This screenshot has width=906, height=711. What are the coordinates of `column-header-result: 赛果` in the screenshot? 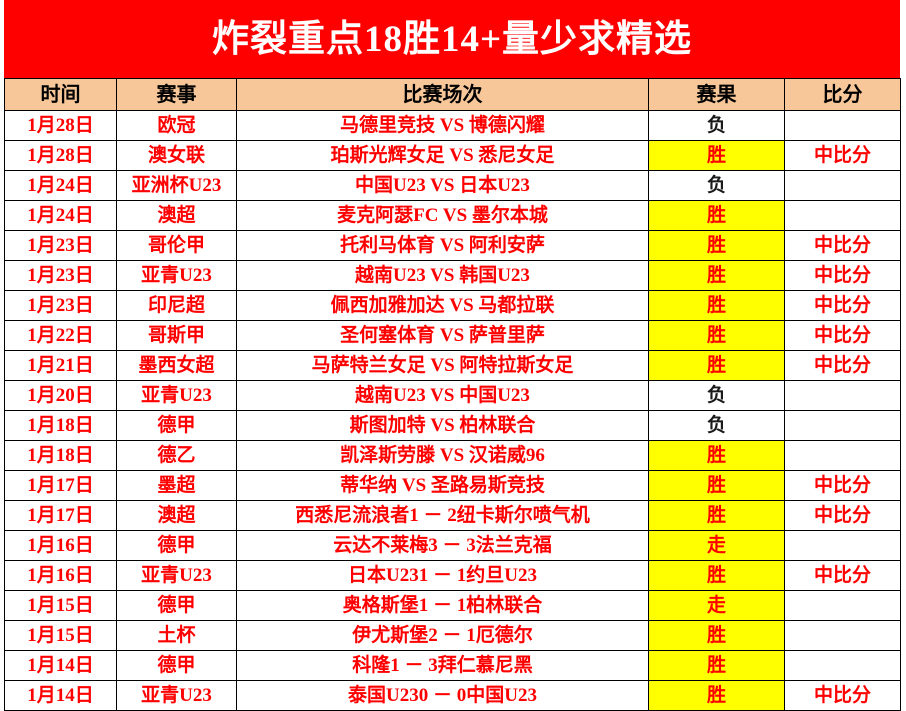 It's located at (716, 94).